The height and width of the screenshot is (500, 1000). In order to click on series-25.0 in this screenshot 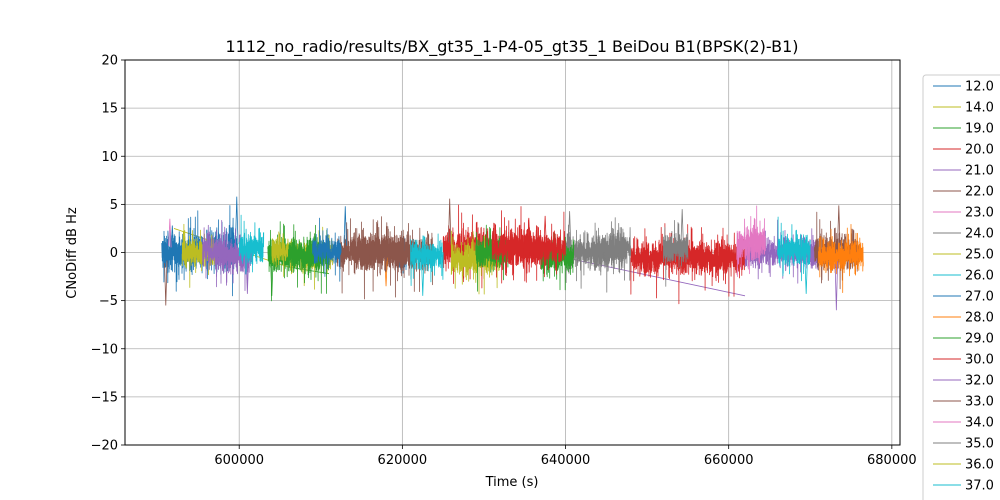, I will do `click(475, 262)`.